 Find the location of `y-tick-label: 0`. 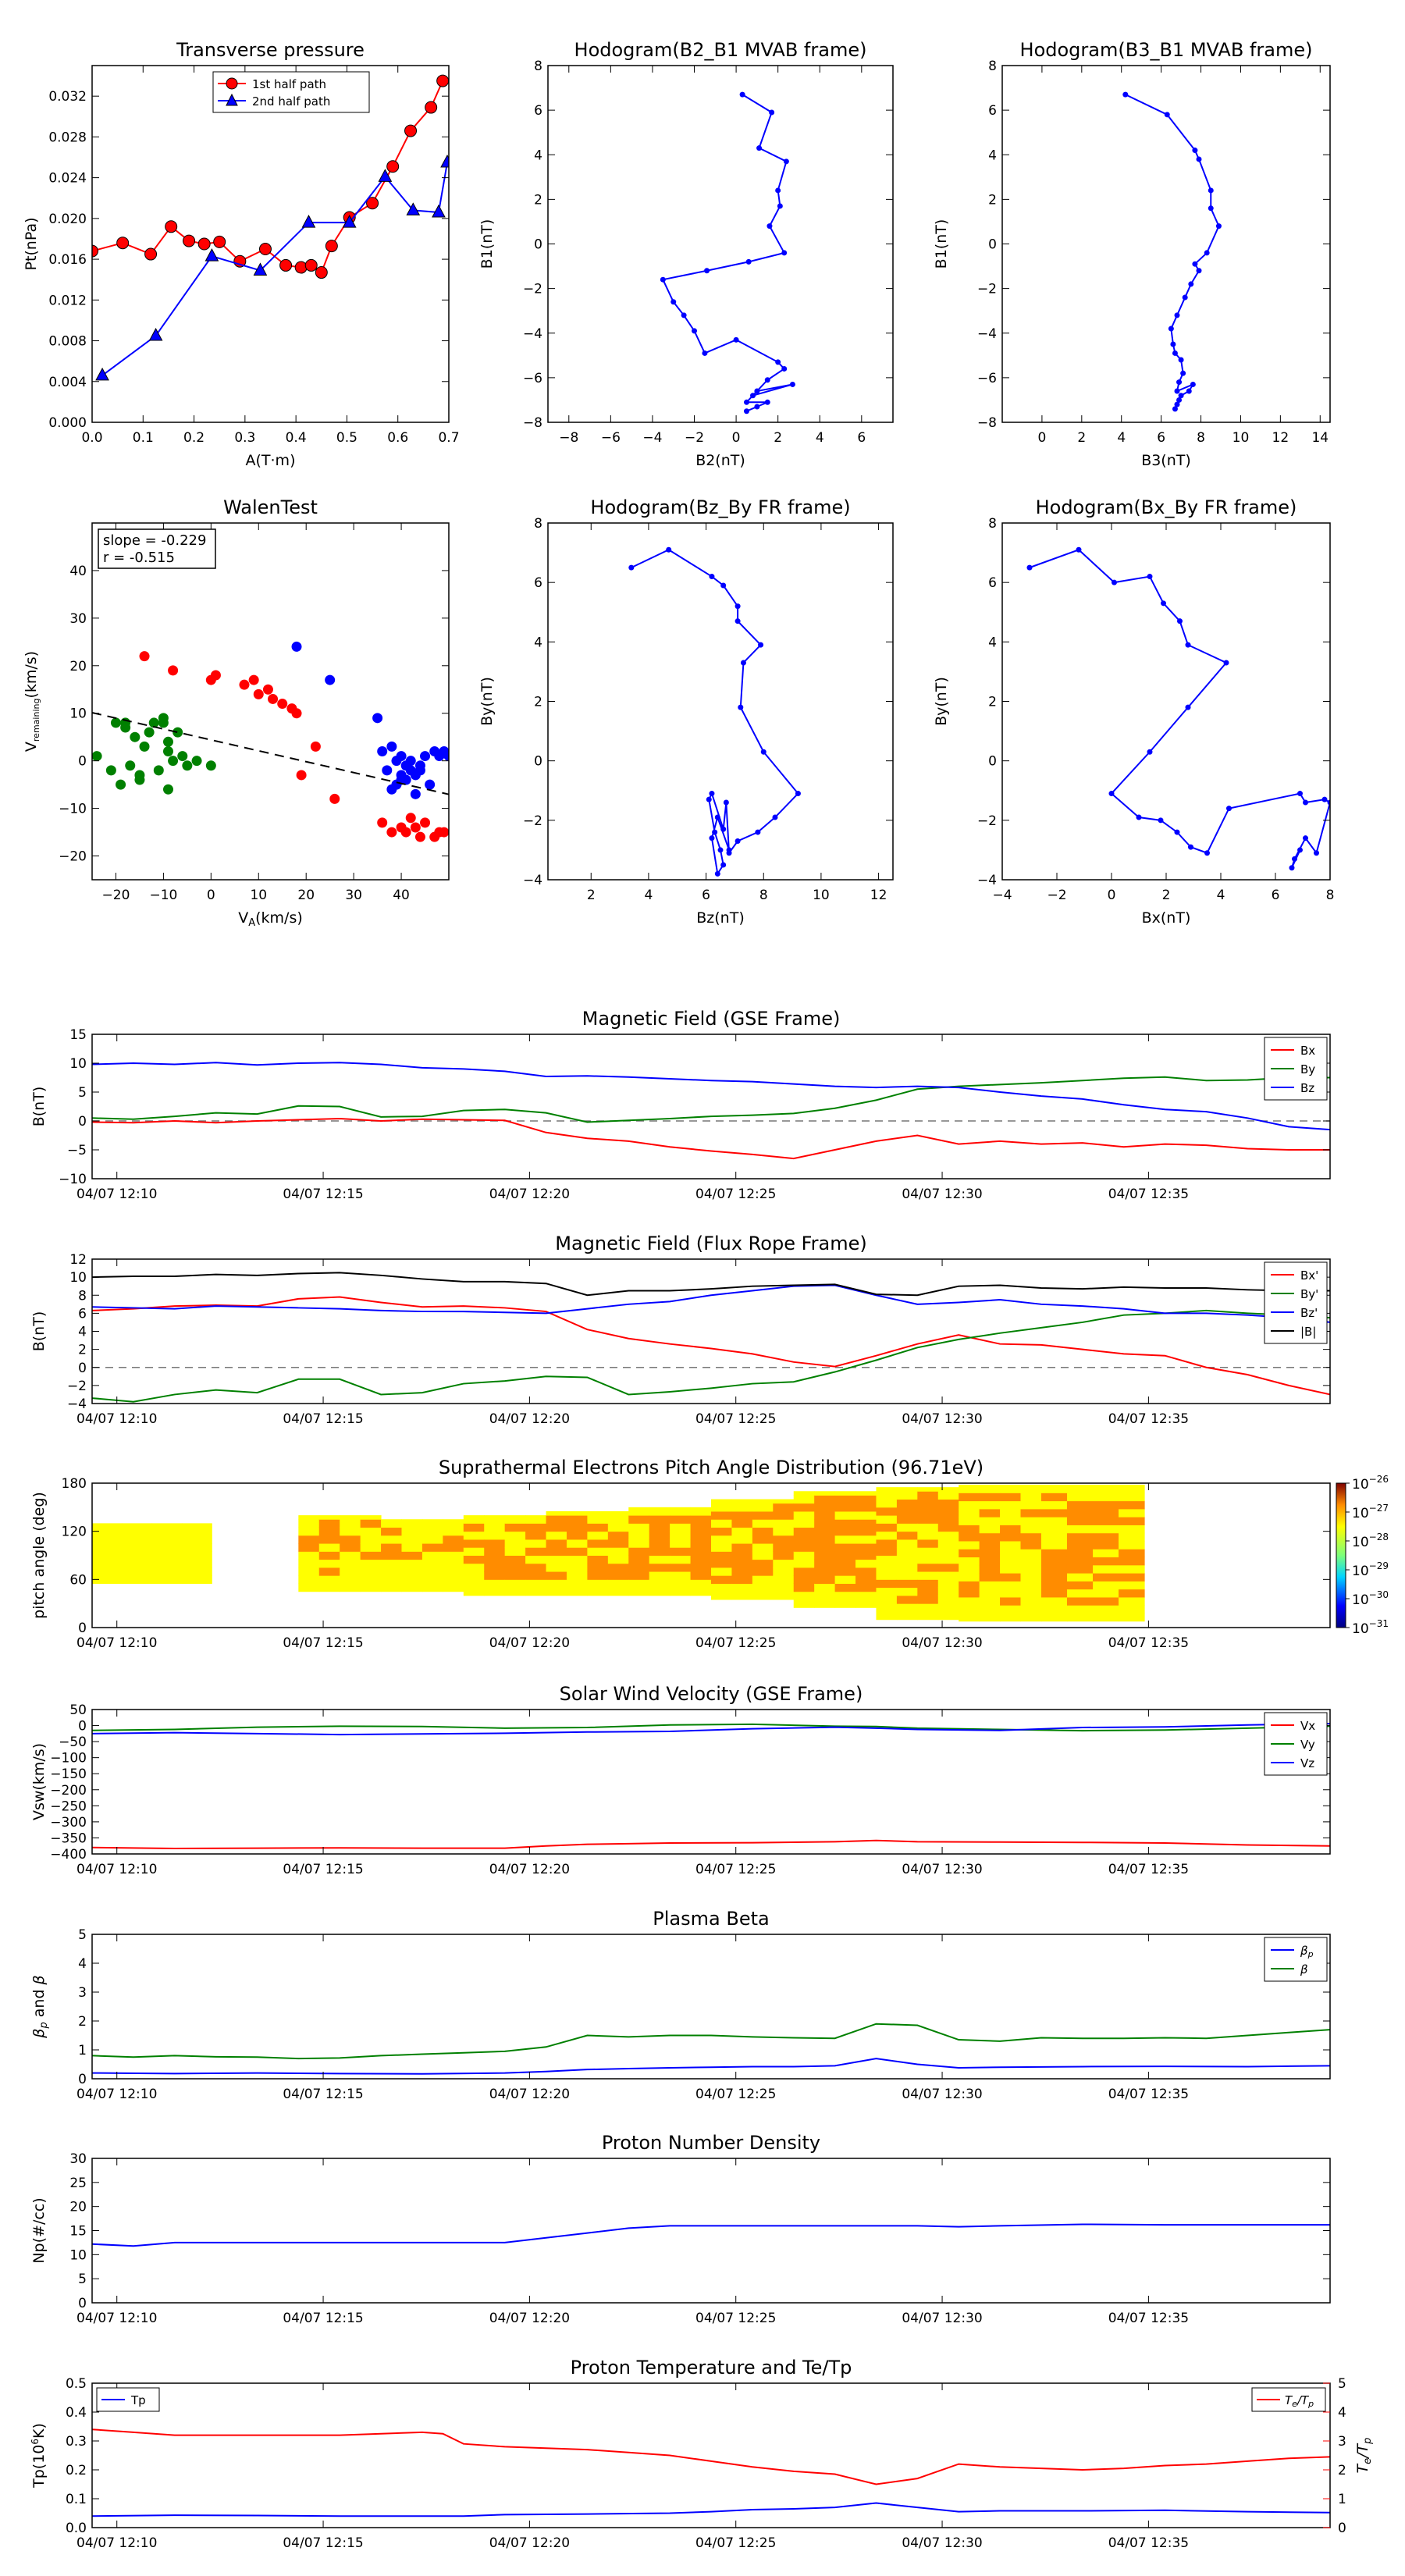

y-tick-label: 0 is located at coordinates (82, 1122).